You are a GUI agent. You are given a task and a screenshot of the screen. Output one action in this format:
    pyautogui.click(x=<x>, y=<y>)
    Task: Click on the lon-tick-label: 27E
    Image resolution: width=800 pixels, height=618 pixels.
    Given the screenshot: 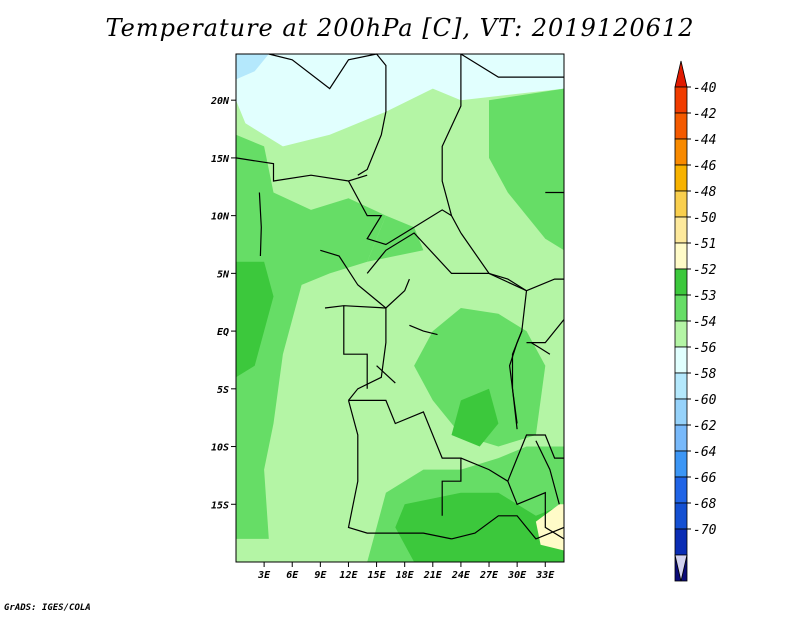 What is the action you would take?
    pyautogui.click(x=489, y=575)
    